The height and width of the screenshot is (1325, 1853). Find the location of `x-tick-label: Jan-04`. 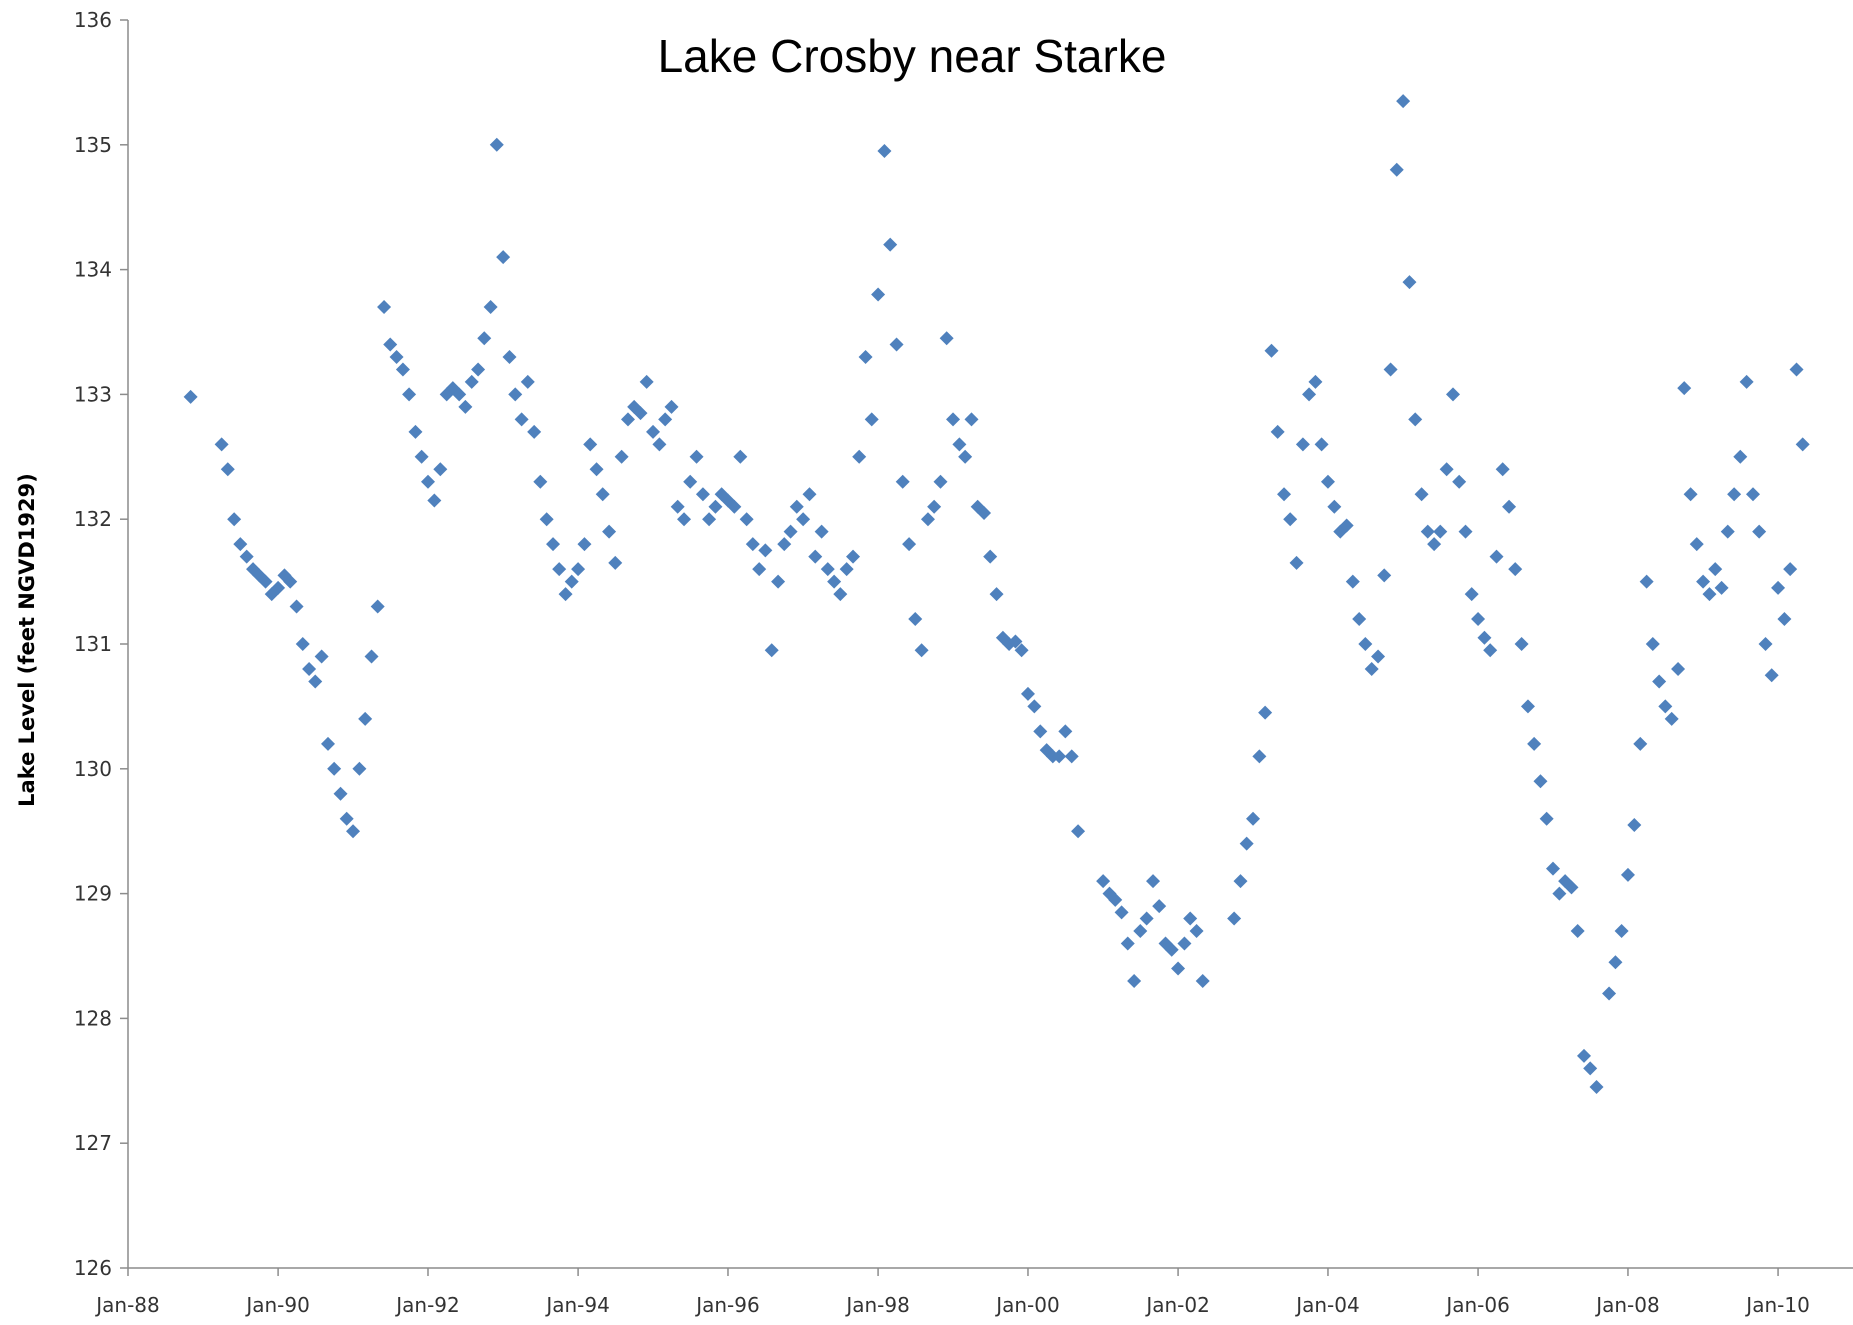

x-tick-label: Jan-04 is located at coordinates (1327, 1305).